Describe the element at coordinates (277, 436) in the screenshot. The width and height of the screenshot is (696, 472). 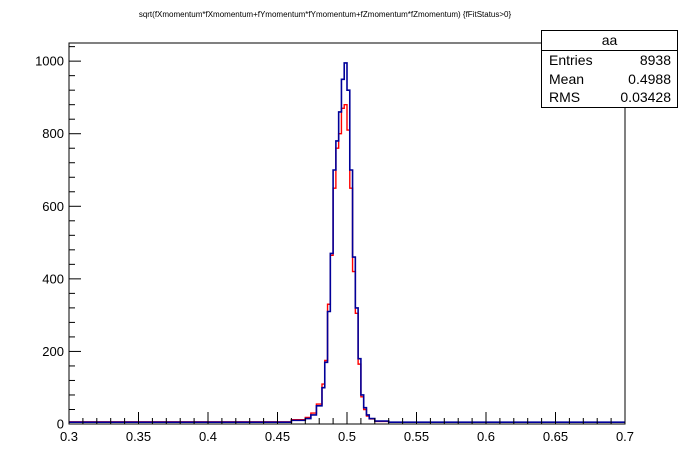
I see `x-tick-label: 0.45` at that location.